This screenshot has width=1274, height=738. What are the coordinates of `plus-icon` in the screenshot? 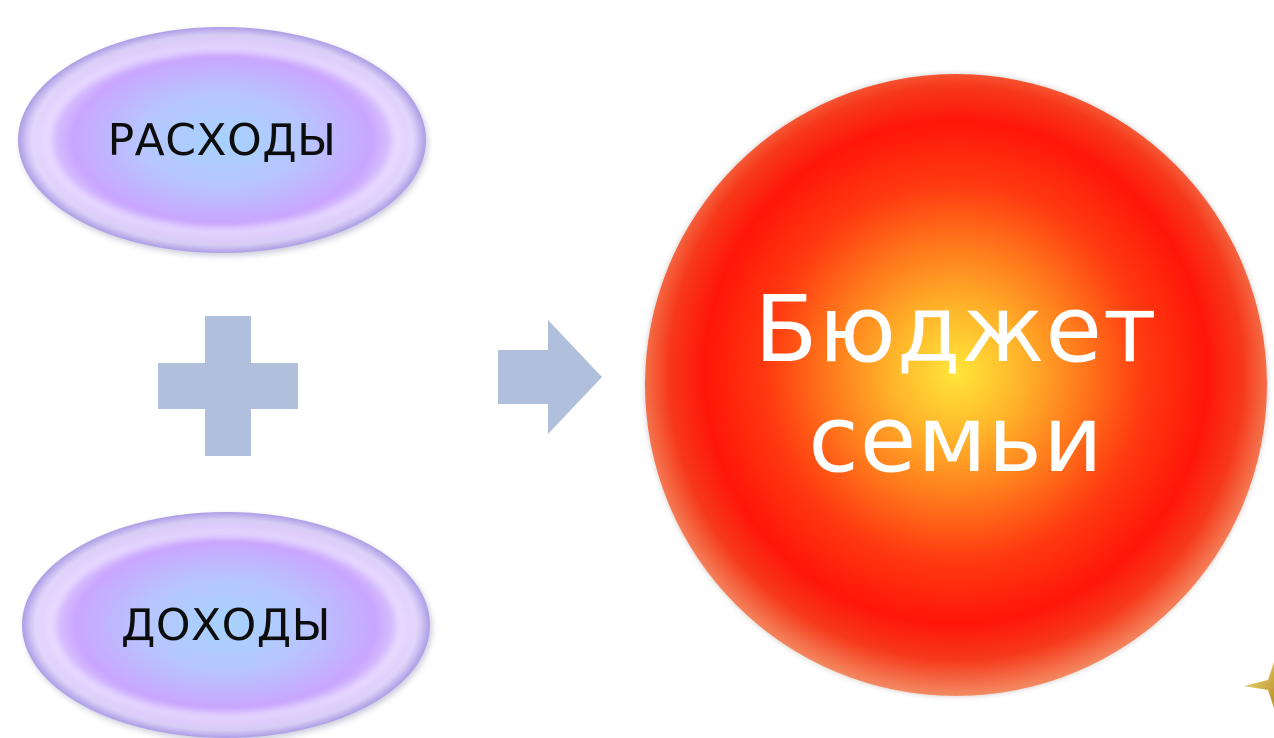 It's located at (228, 386).